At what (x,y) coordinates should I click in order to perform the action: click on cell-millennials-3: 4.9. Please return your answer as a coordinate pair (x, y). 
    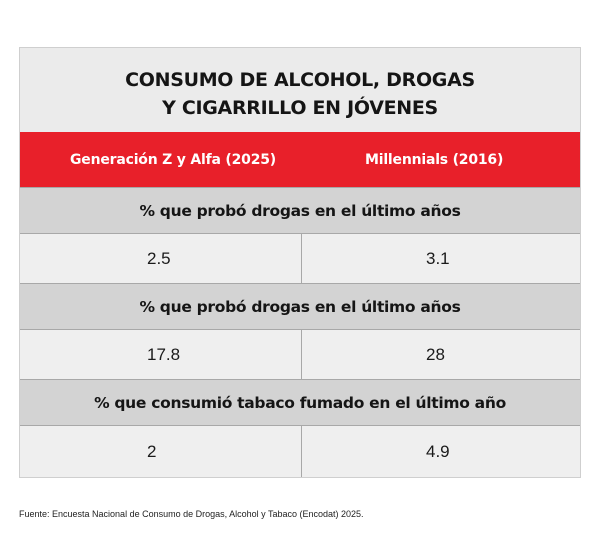
    Looking at the image, I should click on (438, 451).